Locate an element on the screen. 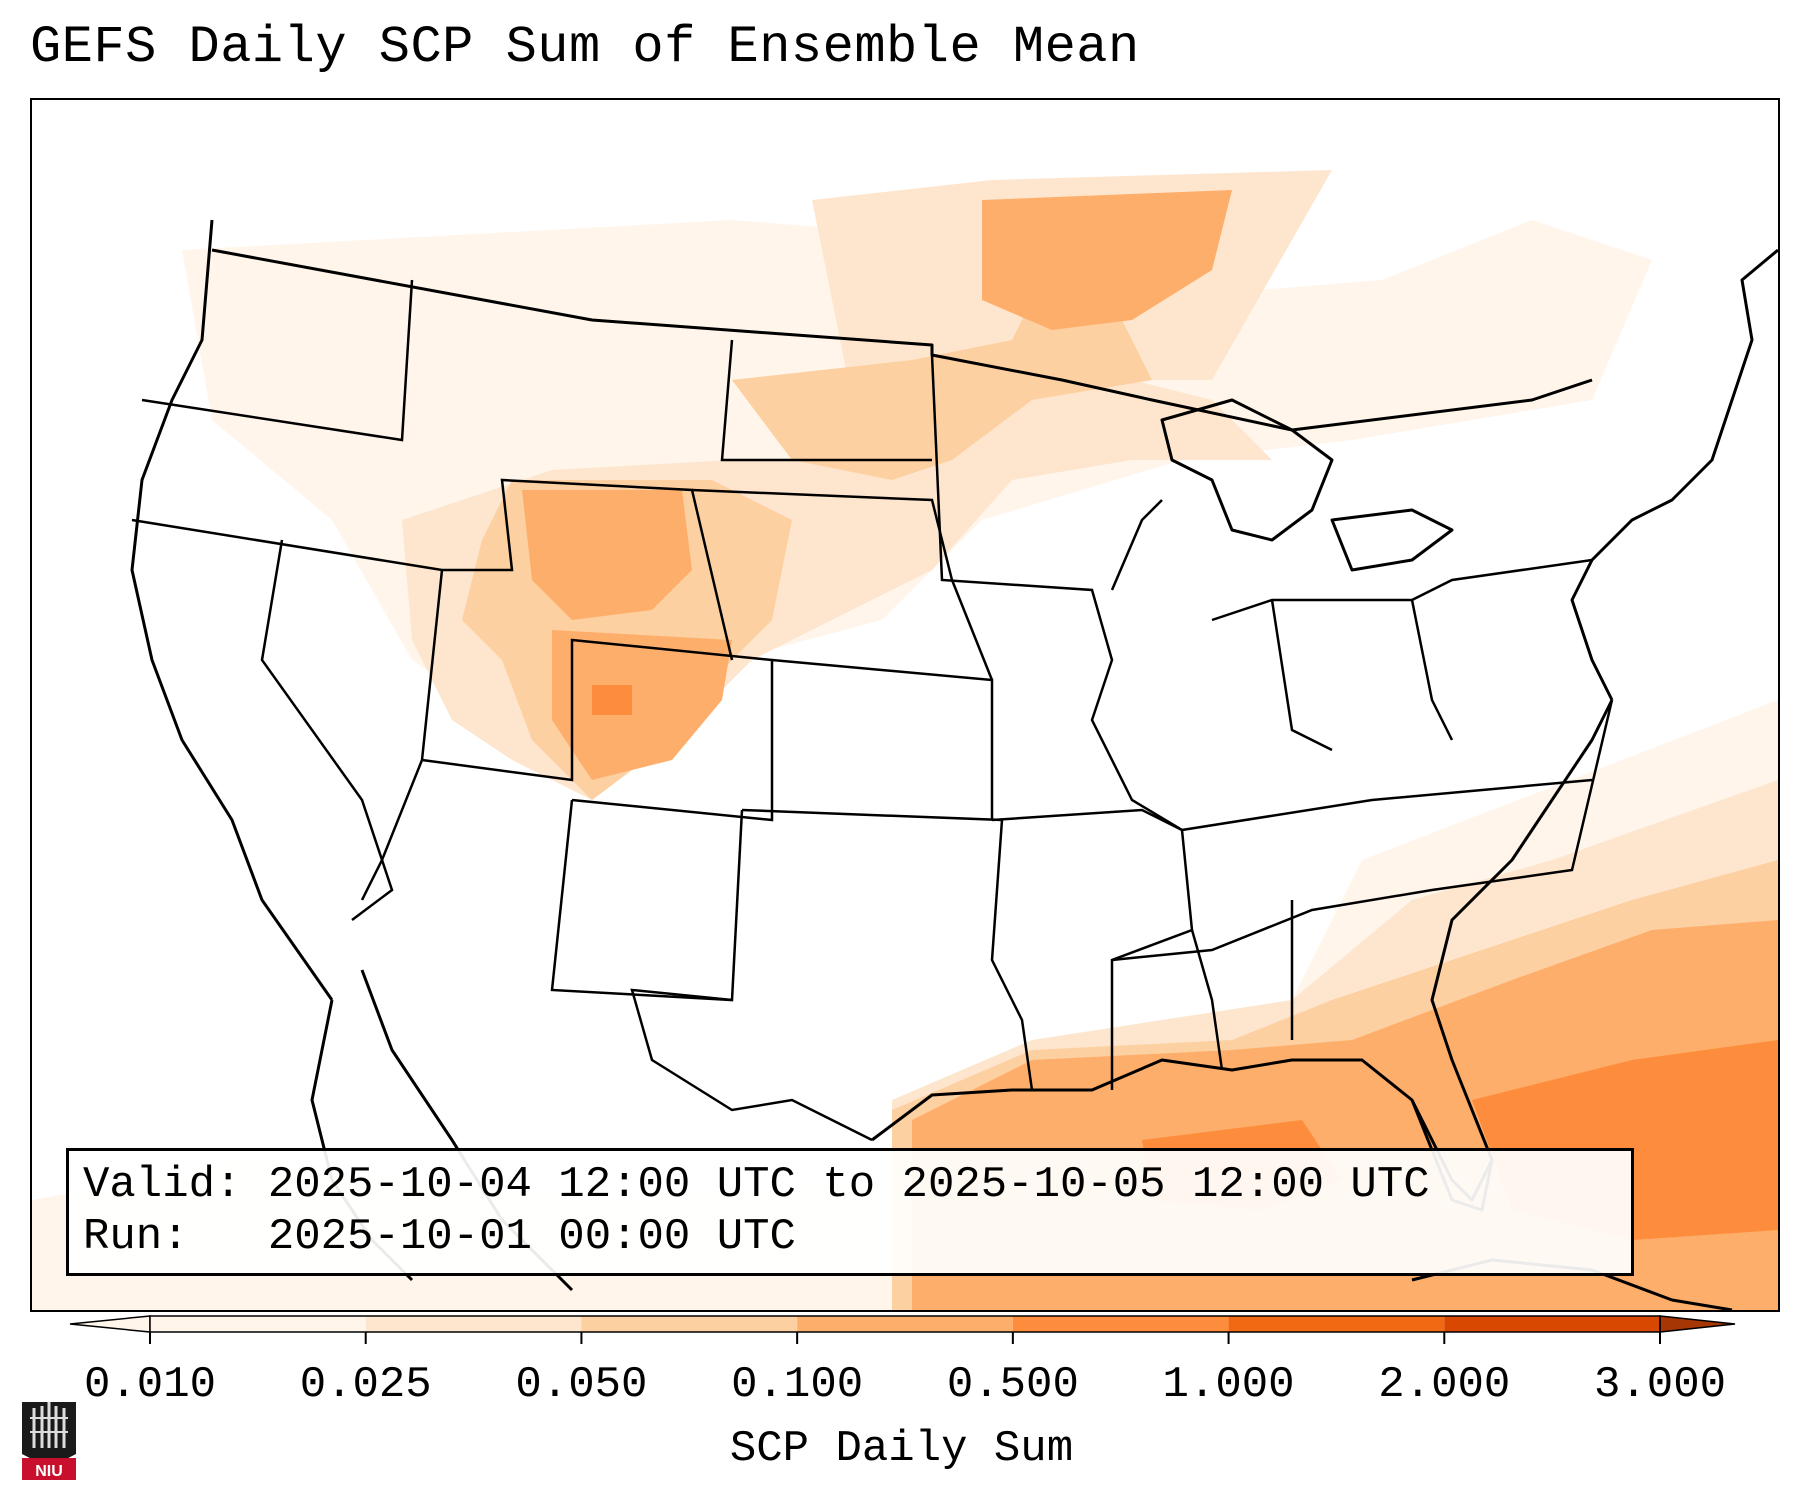 The width and height of the screenshot is (1803, 1500). colorbar-tick-label: 0.500 is located at coordinates (1012, 1385).